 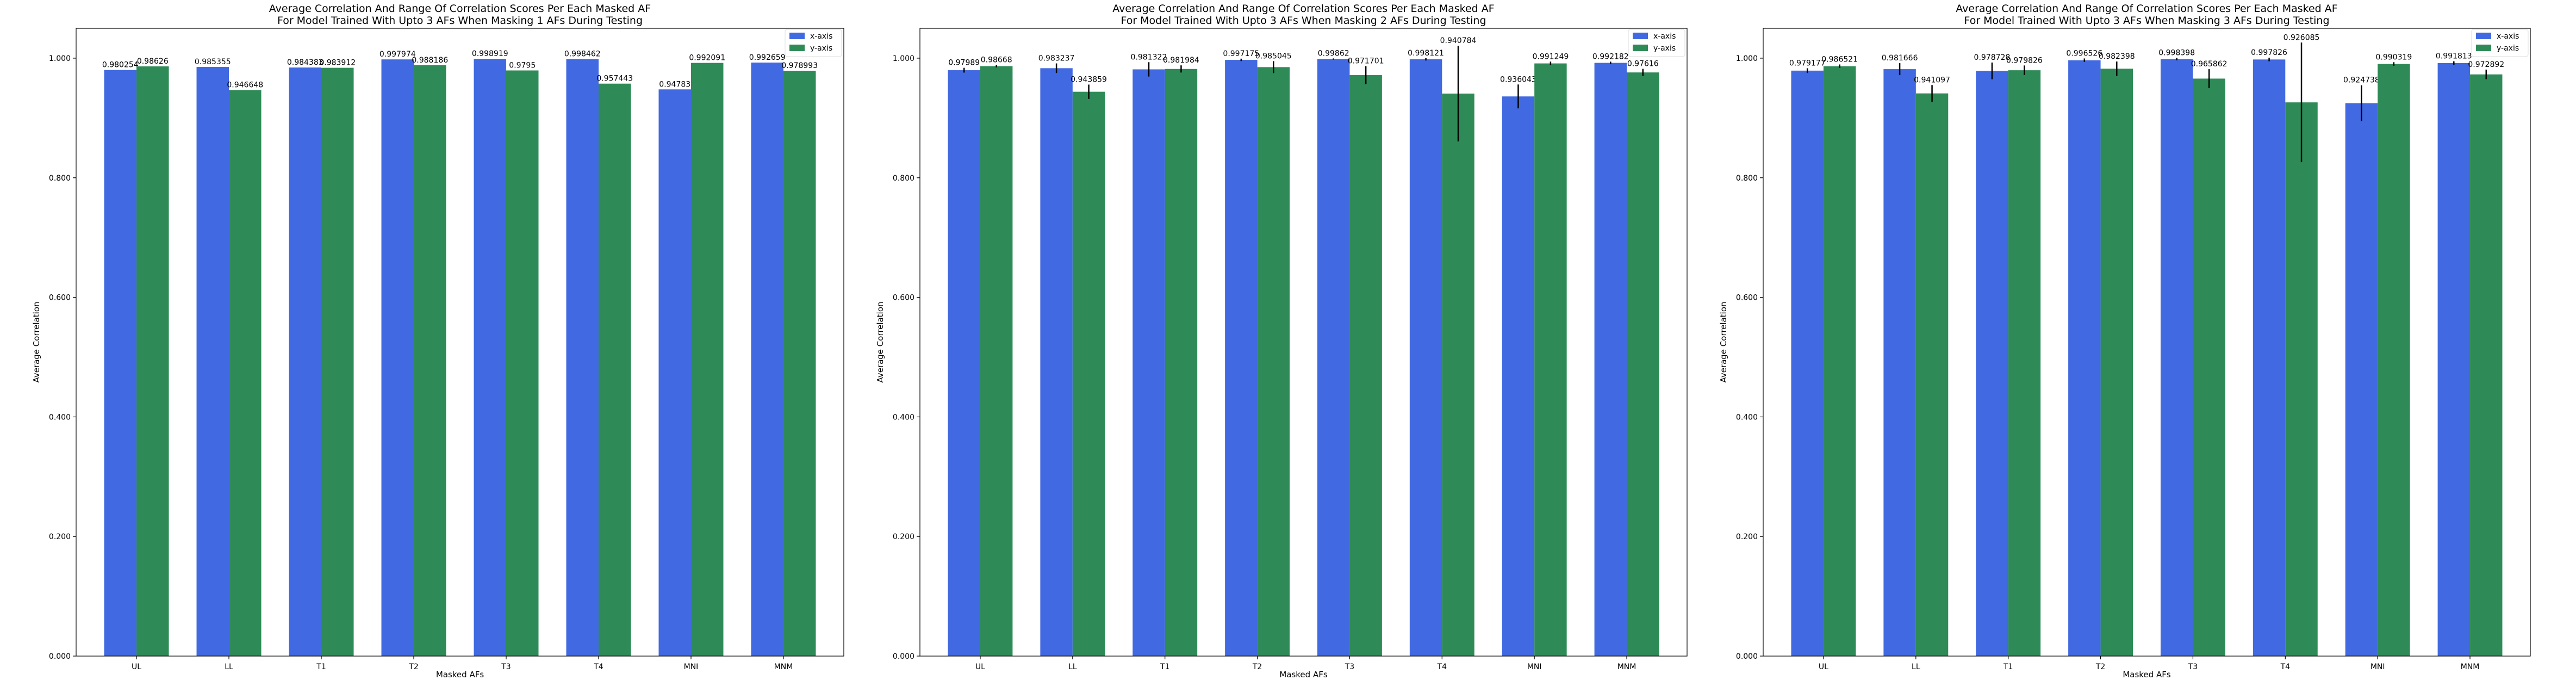 What do you see at coordinates (2377, 667) in the screenshot?
I see `x-tick-label: MNI` at bounding box center [2377, 667].